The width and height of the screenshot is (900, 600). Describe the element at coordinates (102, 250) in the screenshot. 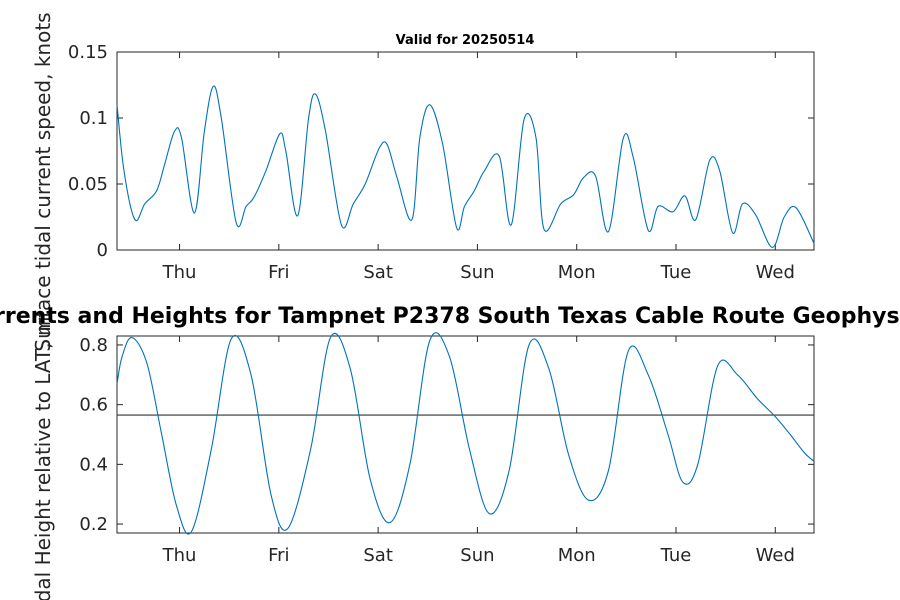

I see `top-ytick-label: 0` at that location.